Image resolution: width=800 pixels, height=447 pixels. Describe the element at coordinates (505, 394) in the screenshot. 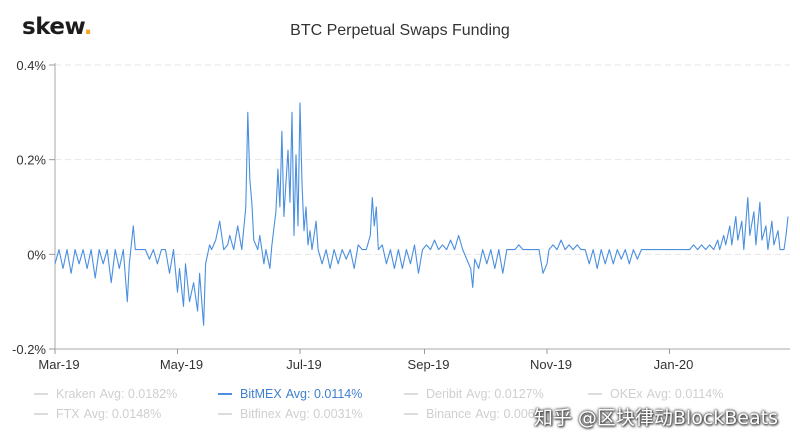

I see `legend-avg: Avg: 0.0127%` at that location.